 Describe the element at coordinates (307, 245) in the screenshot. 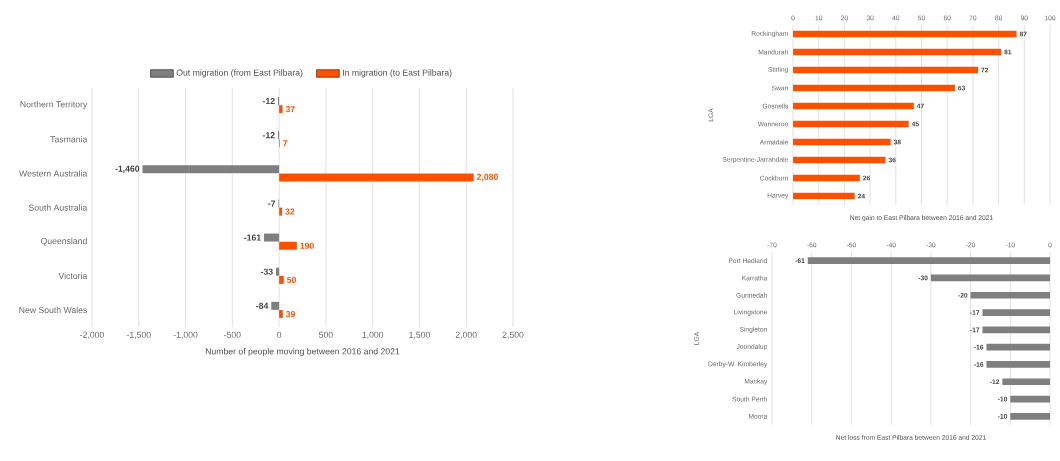

I see `data-label: 190` at that location.